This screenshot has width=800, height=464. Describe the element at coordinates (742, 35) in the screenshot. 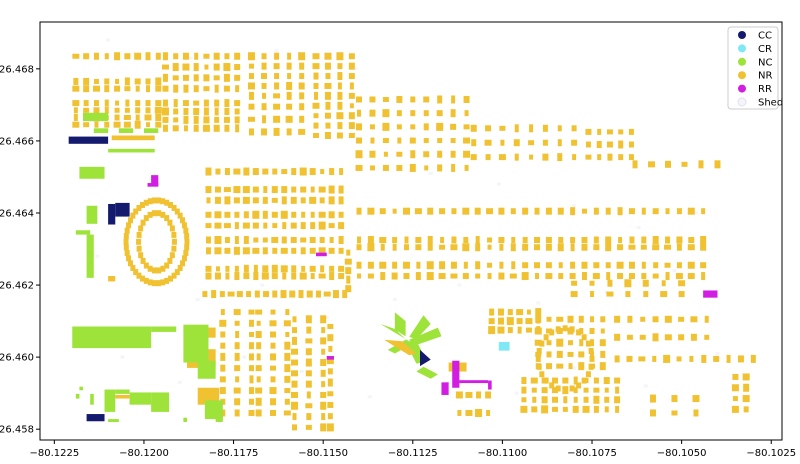

I see `legend-marker-cc` at that location.